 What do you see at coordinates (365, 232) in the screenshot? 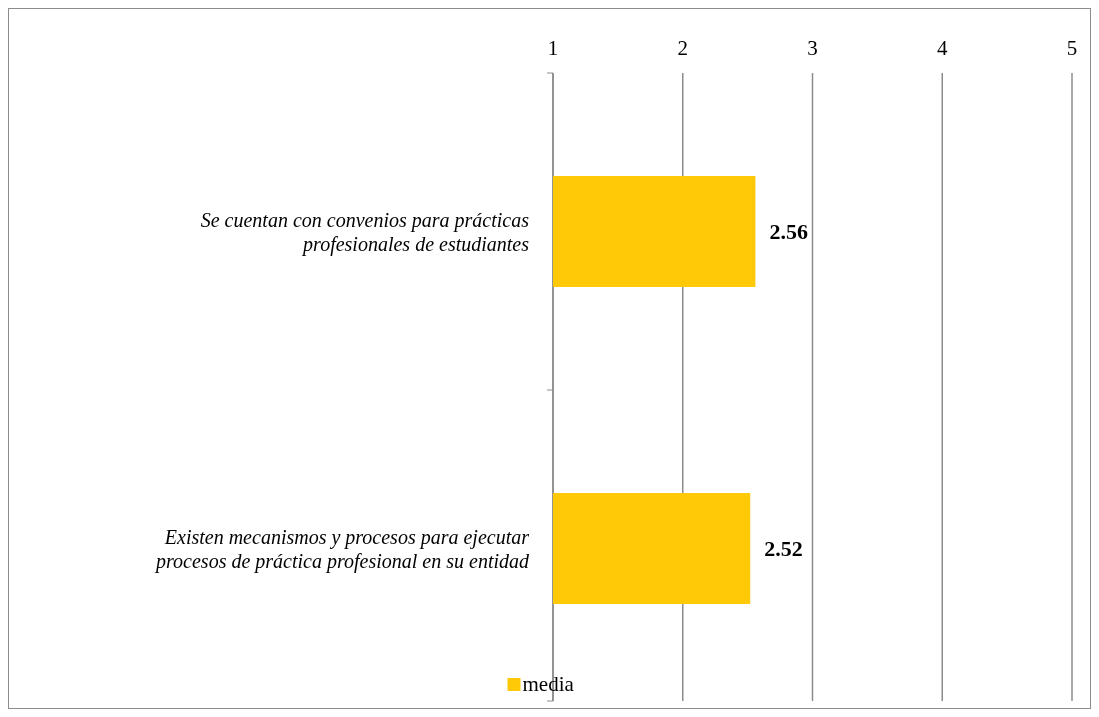
I see `y-tick-label: Se cuentan con convenios para prácticas profesionales de estudiantes` at bounding box center [365, 232].